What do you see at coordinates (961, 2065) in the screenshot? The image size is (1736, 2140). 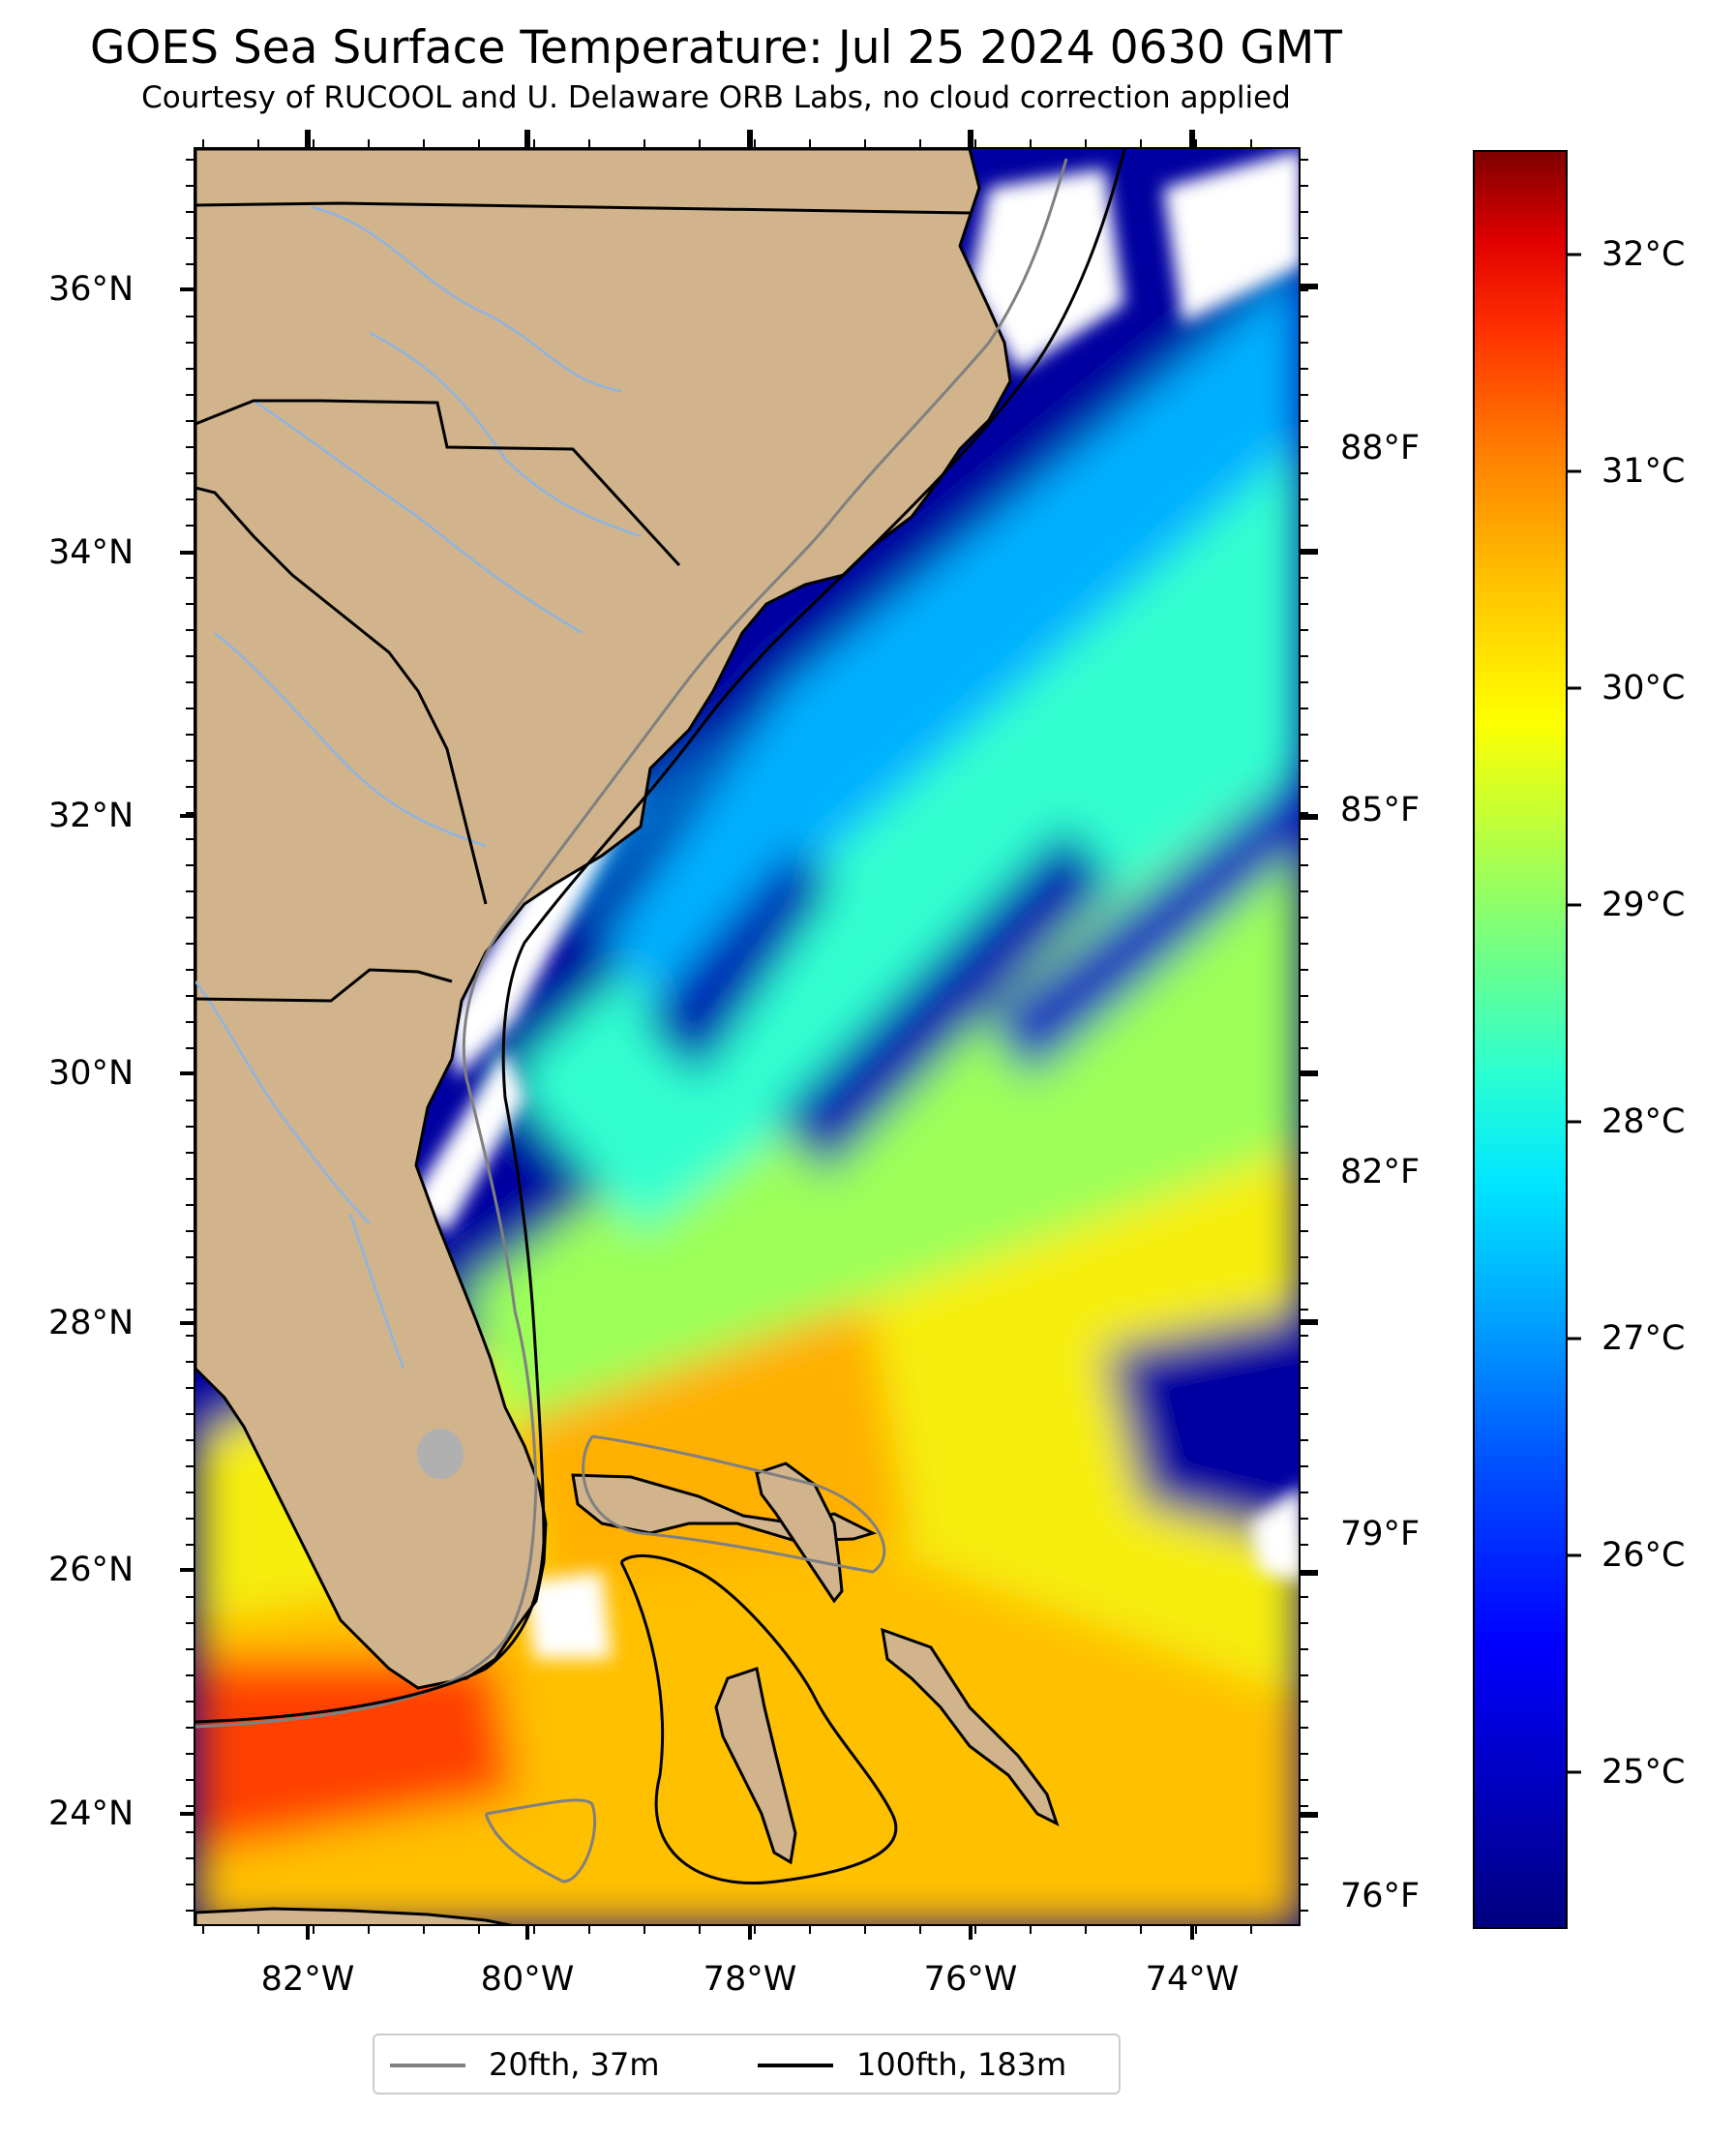 I see `legend-label-100fth: 100fth, 183m` at bounding box center [961, 2065].